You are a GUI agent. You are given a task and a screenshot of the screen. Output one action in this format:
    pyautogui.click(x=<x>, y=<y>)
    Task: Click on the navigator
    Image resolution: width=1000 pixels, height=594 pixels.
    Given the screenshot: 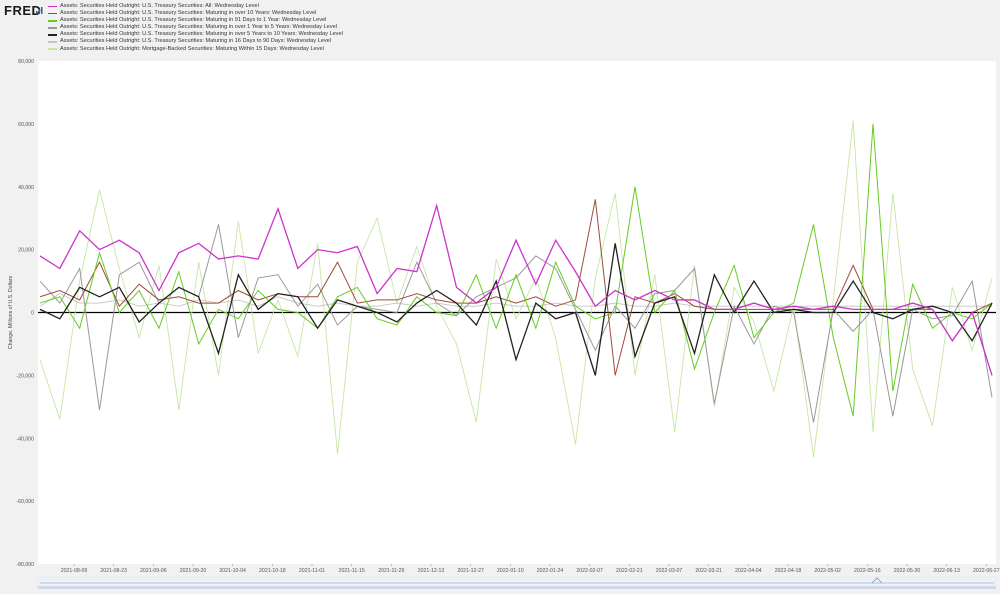 What is the action you would take?
    pyautogui.click(x=517, y=582)
    